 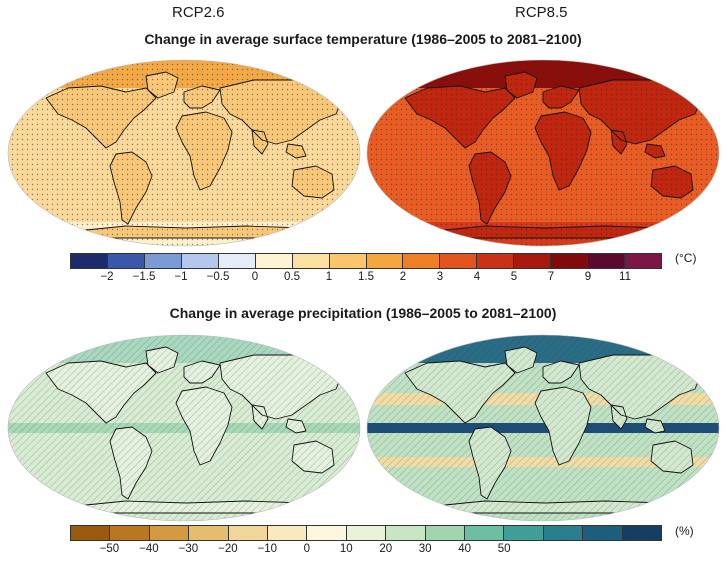 I want to click on colorbar-tick-label: −50, so click(x=109, y=549).